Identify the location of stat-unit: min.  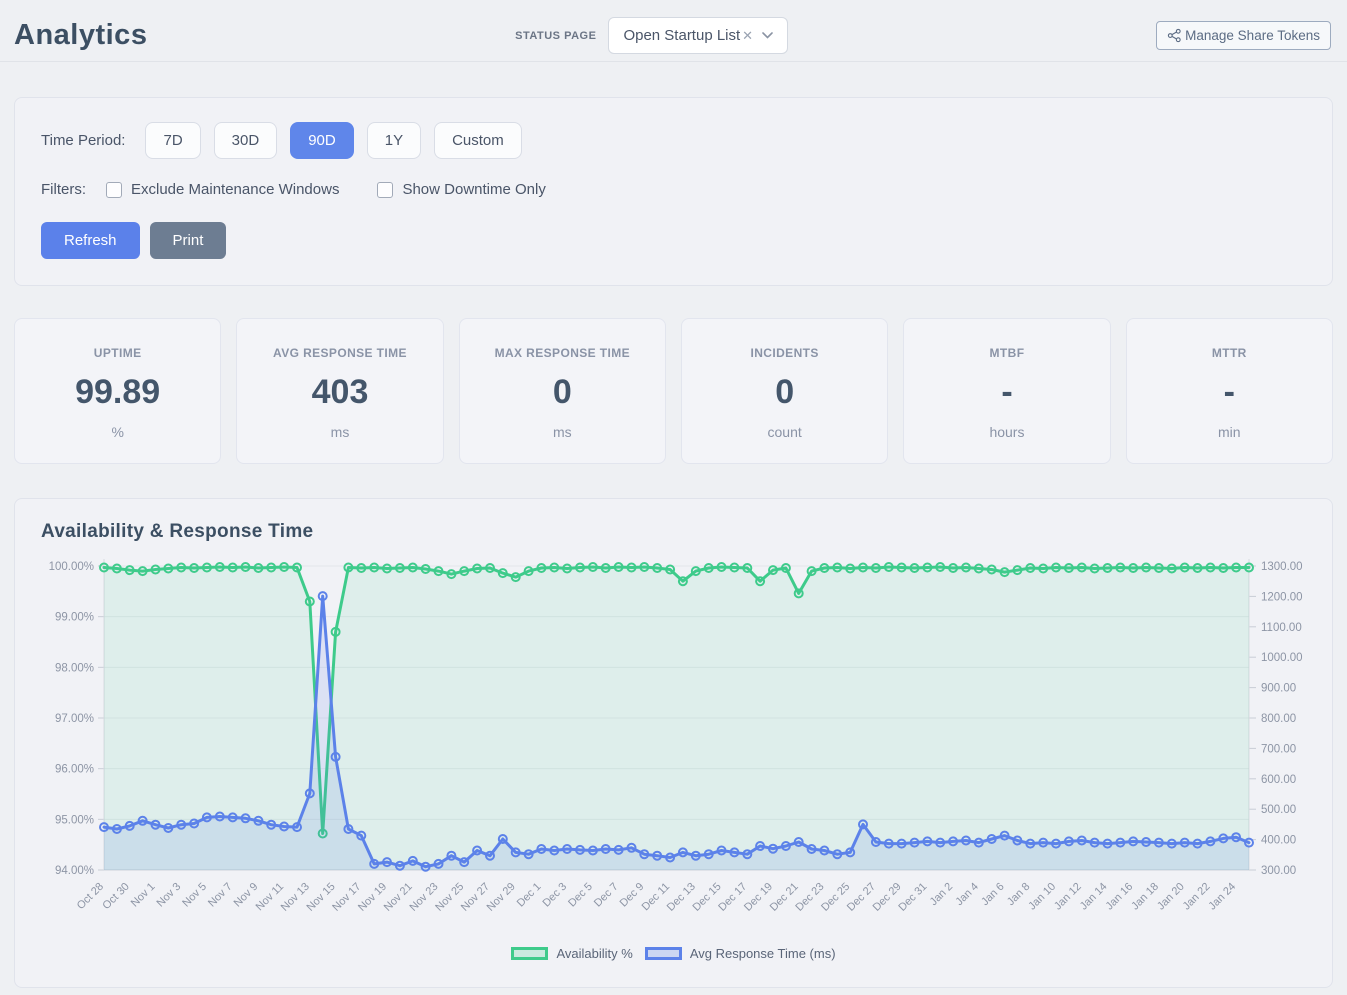
(1229, 432).